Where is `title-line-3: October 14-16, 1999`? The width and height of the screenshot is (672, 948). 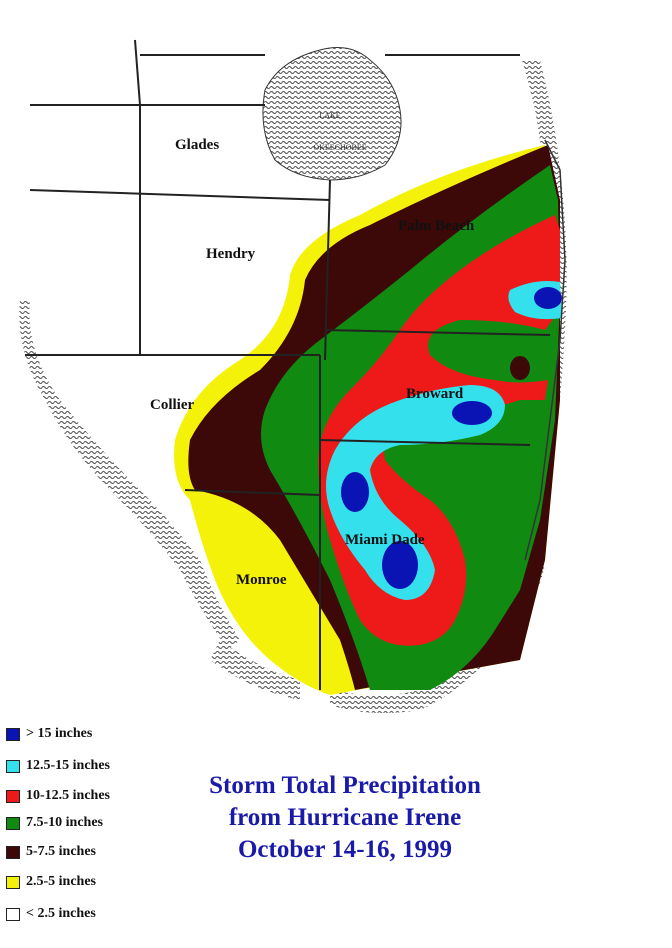
title-line-3: October 14-16, 1999 is located at coordinates (345, 849).